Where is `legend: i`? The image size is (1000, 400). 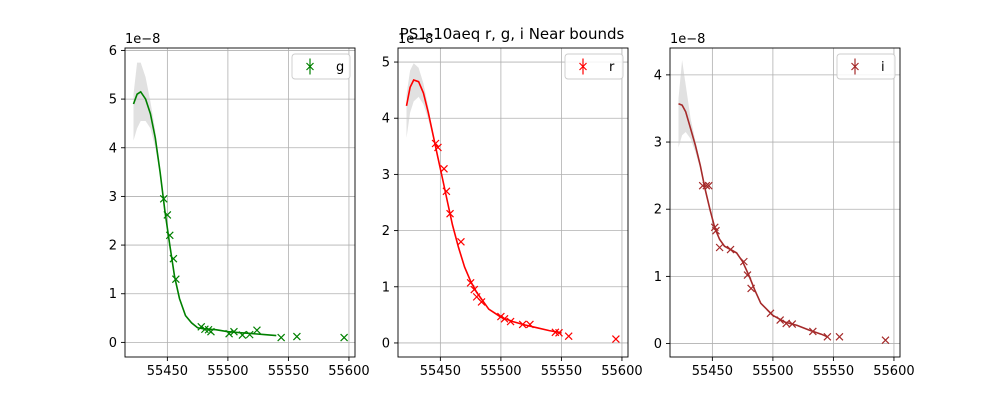 legend: i is located at coordinates (866, 66).